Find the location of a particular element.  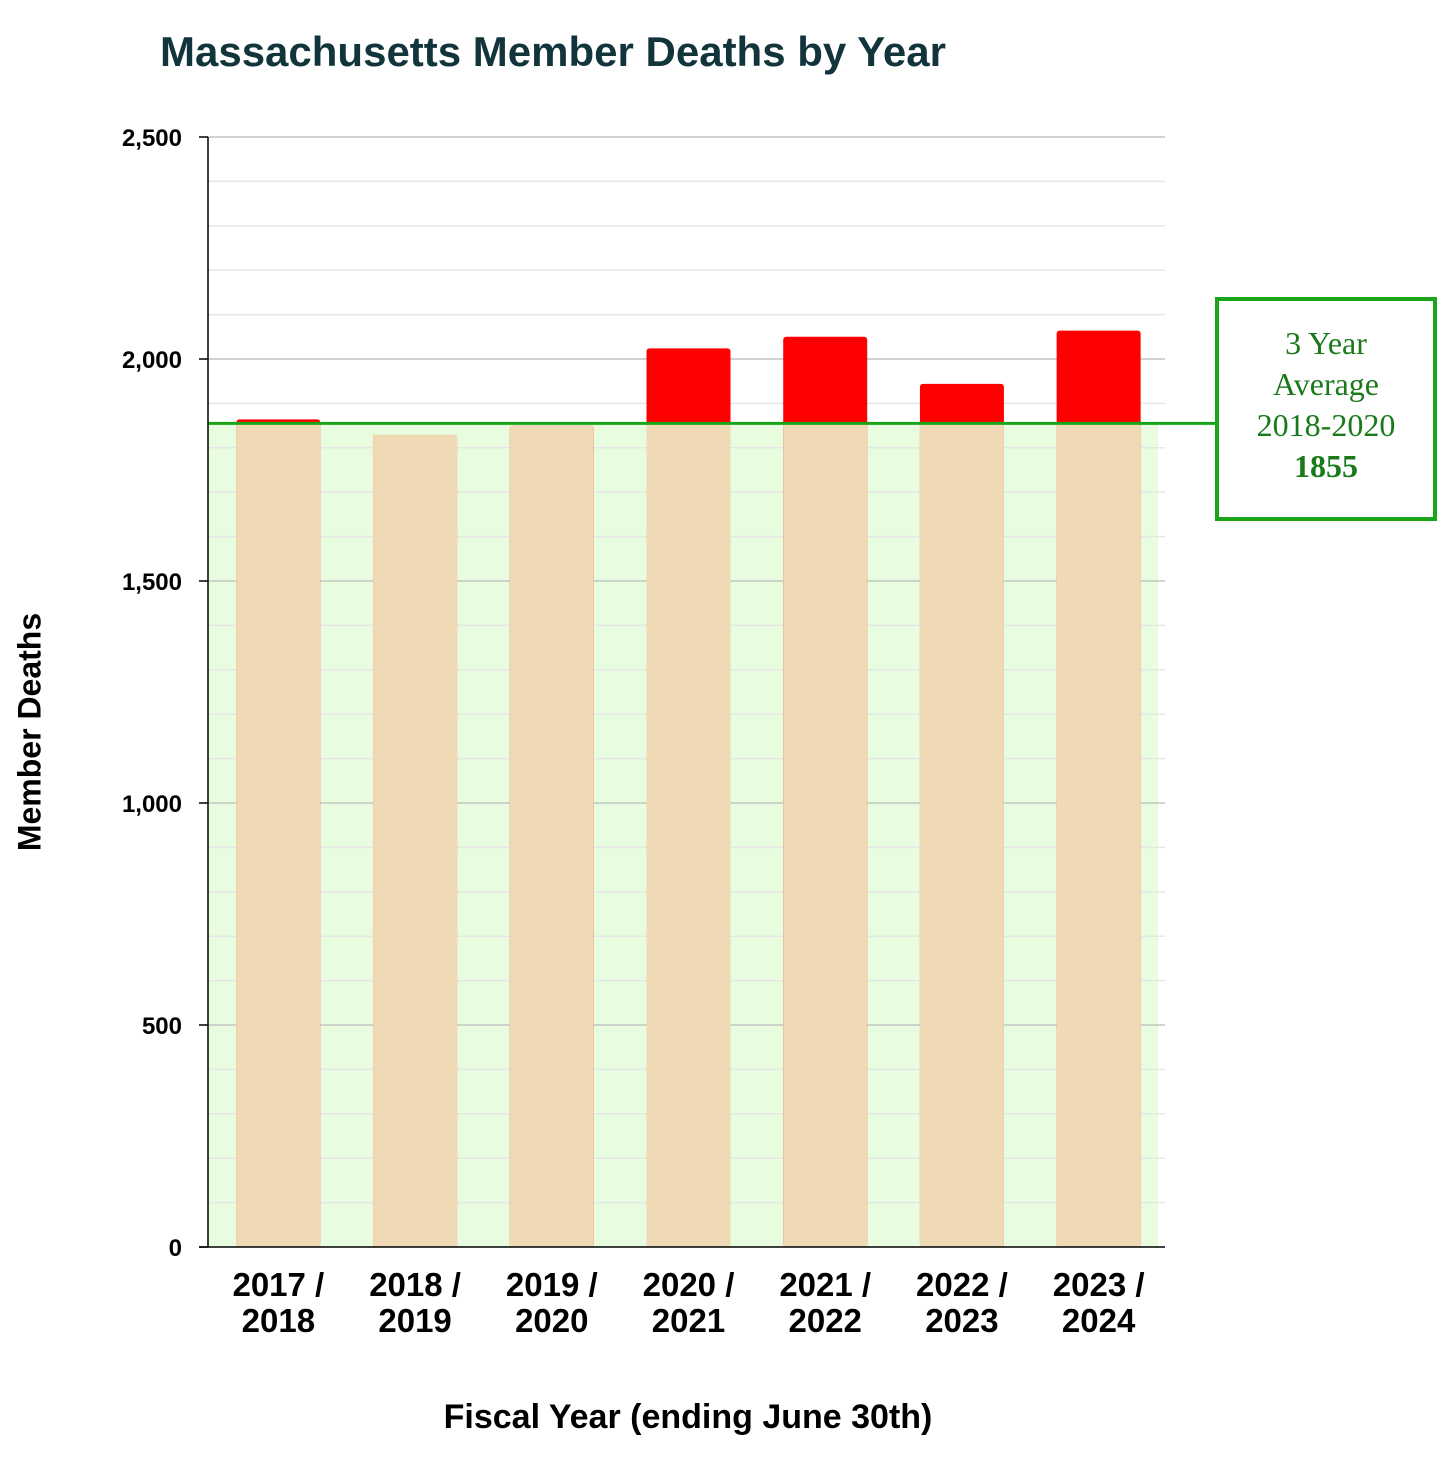

y-tick-label: 0 is located at coordinates (175, 1248).